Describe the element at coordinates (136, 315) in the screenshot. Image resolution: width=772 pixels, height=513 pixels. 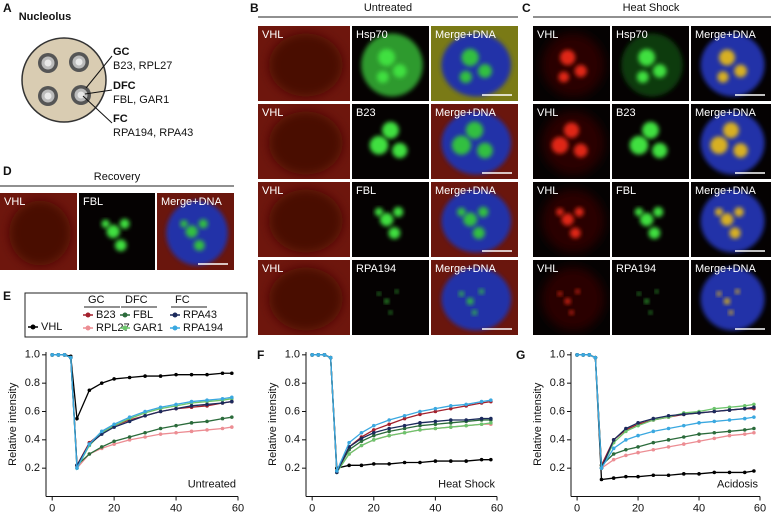
I see `legend-box` at that location.